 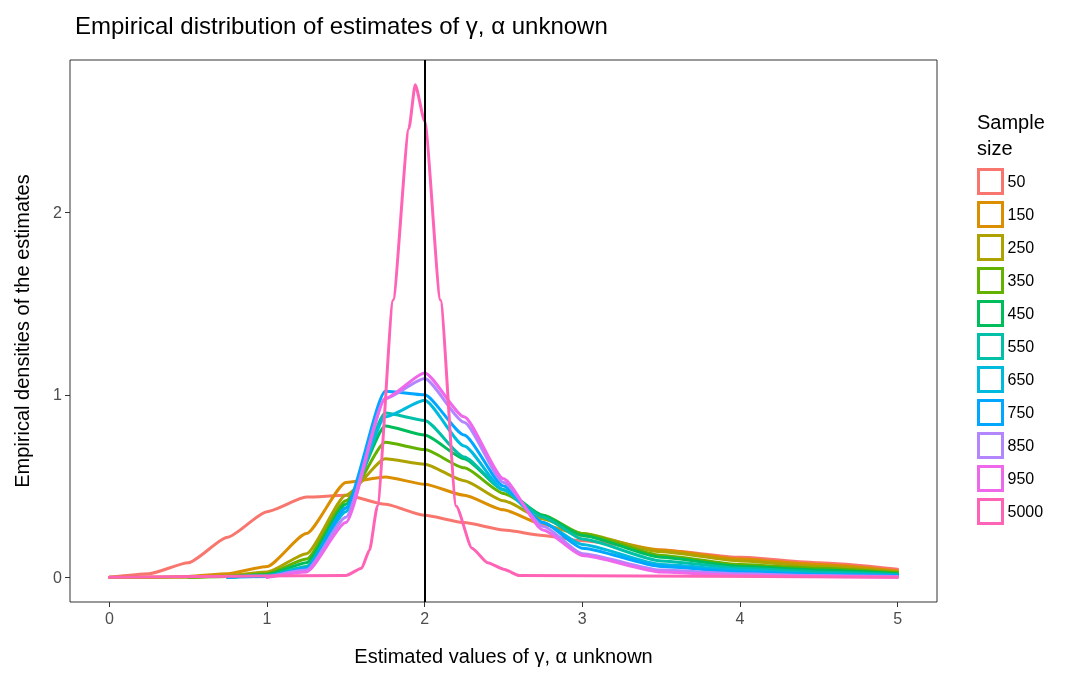 I want to click on legend-label: 250, so click(x=1021, y=247).